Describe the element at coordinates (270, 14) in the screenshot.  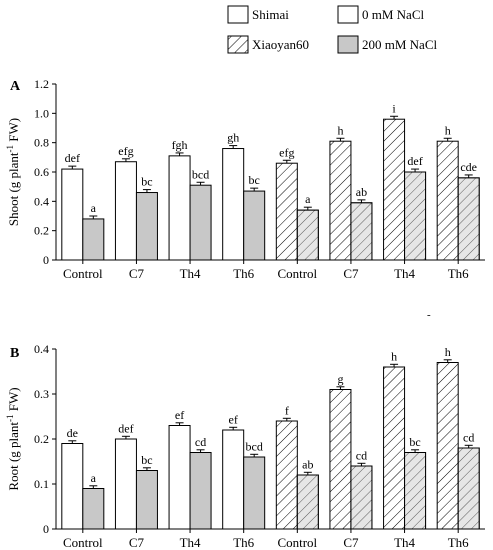
I see `legend-label-shimai: Shimai` at that location.